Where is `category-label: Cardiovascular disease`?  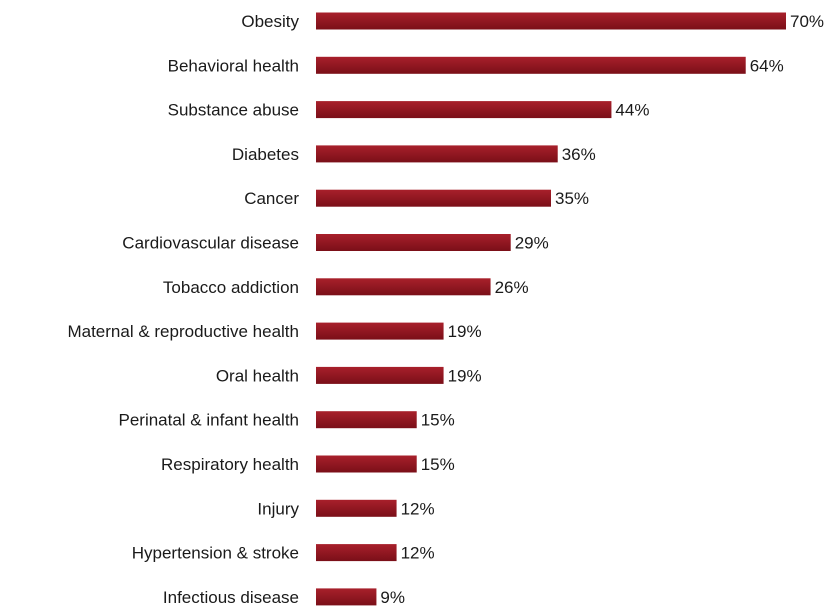 category-label: Cardiovascular disease is located at coordinates (210, 243).